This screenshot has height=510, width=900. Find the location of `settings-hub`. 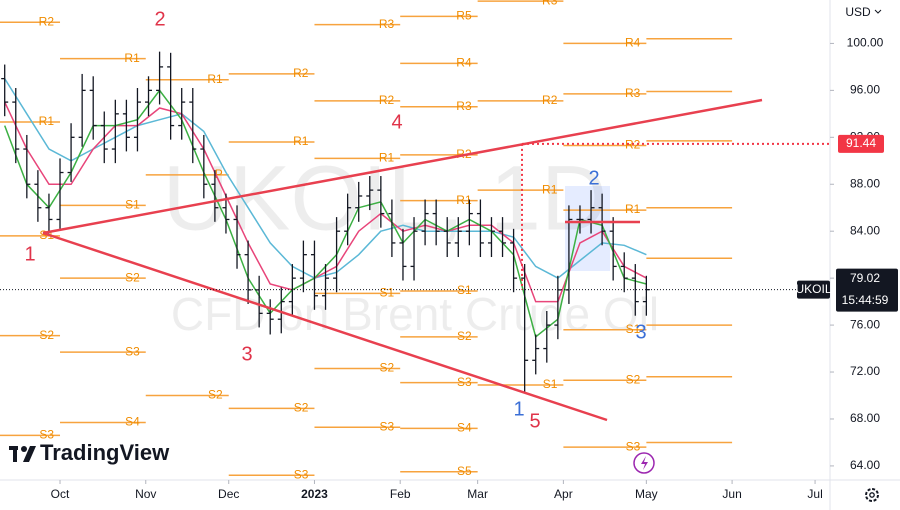

settings-hub is located at coordinates (872, 495).